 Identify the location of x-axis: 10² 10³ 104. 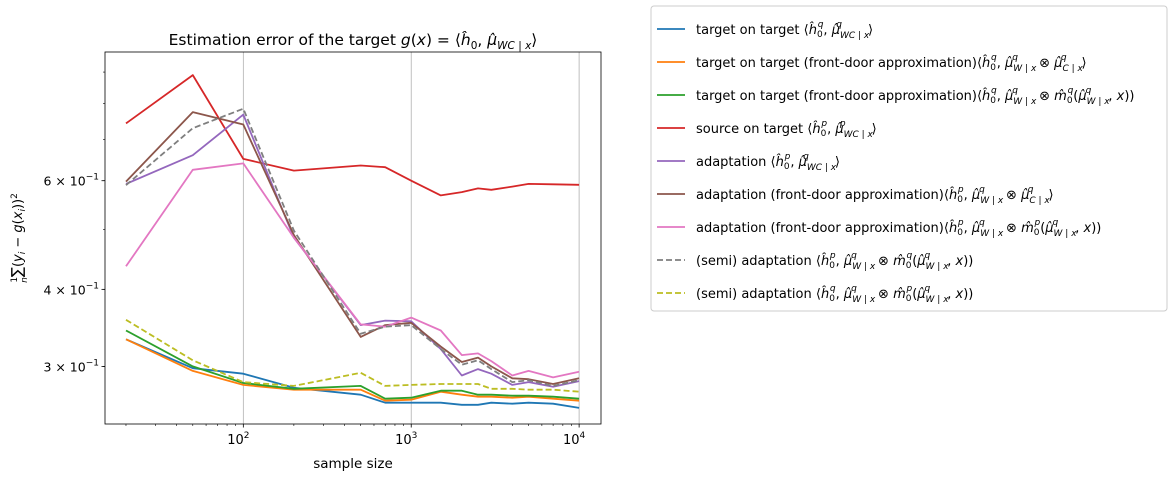
(355, 436).